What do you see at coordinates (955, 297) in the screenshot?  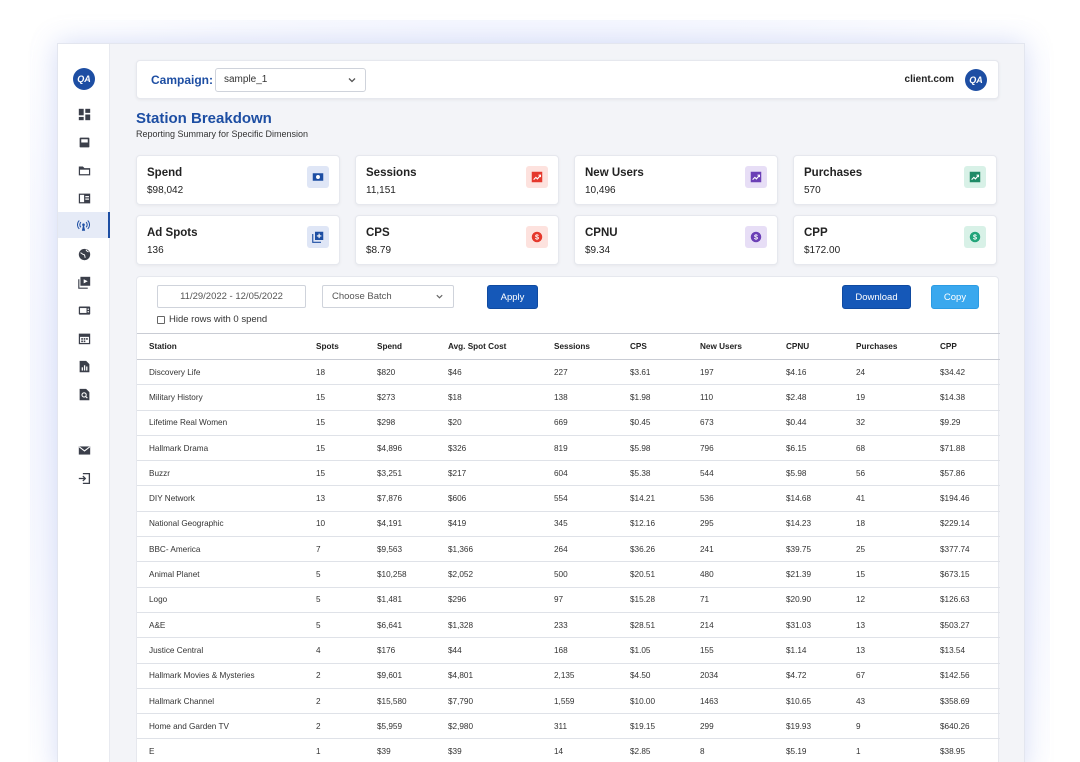 I see `copy-button: Copy` at bounding box center [955, 297].